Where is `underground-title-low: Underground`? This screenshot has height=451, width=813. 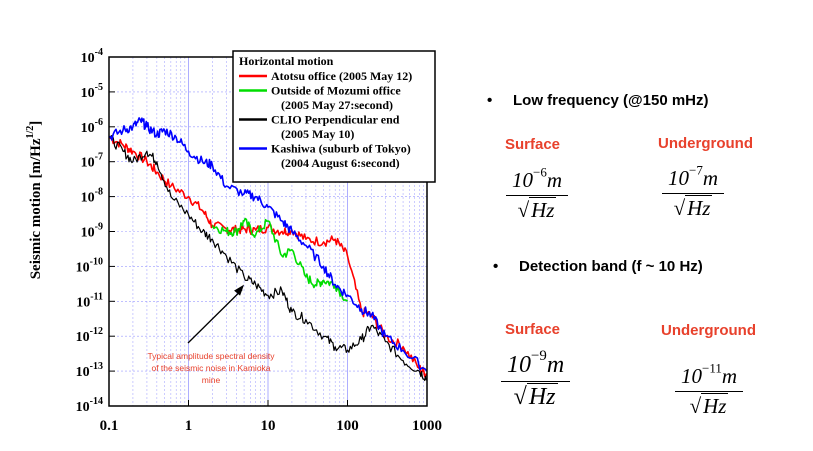
underground-title-low: Underground is located at coordinates (705, 143).